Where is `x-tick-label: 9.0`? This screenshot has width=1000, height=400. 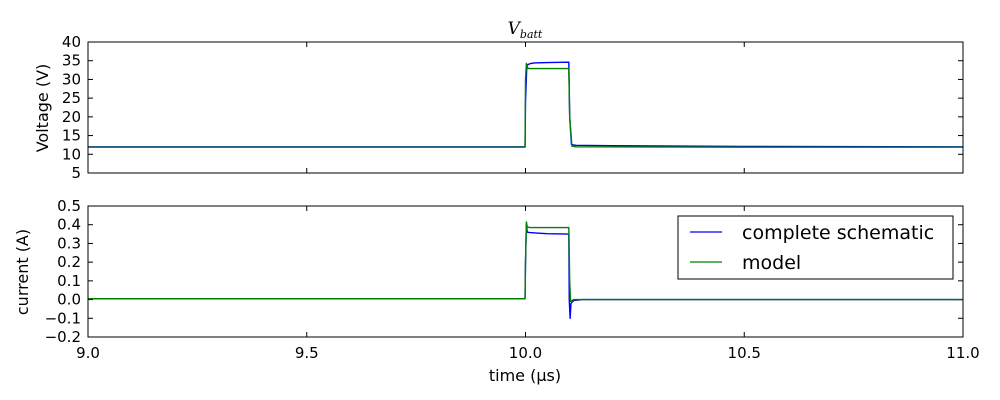
x-tick-label: 9.0 is located at coordinates (88, 353).